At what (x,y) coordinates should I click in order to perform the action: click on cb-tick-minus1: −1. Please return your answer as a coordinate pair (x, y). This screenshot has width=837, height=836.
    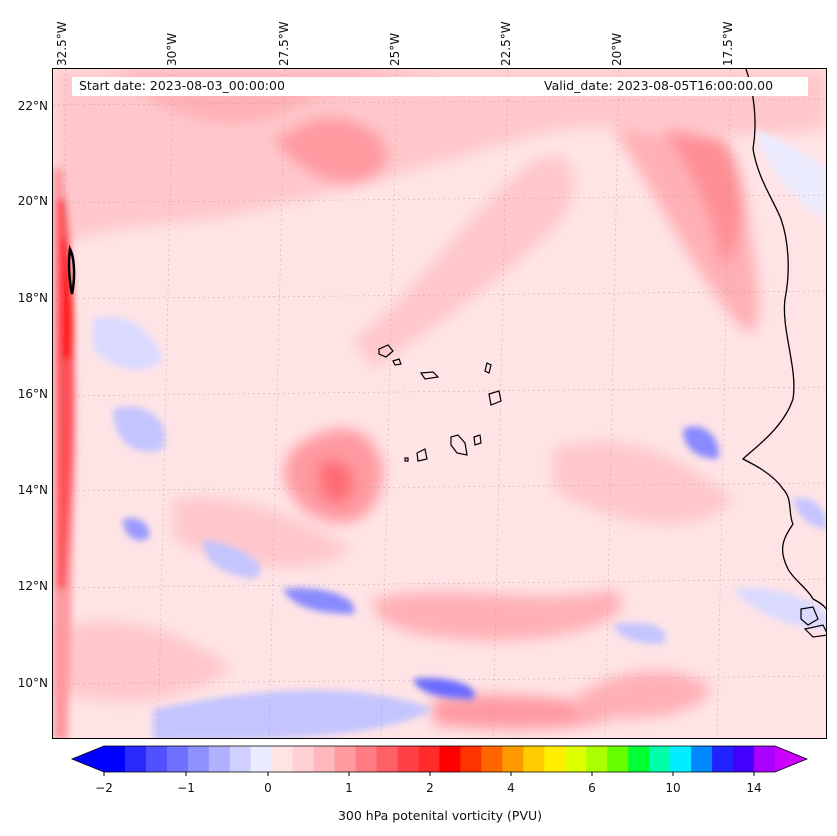
    Looking at the image, I should click on (186, 788).